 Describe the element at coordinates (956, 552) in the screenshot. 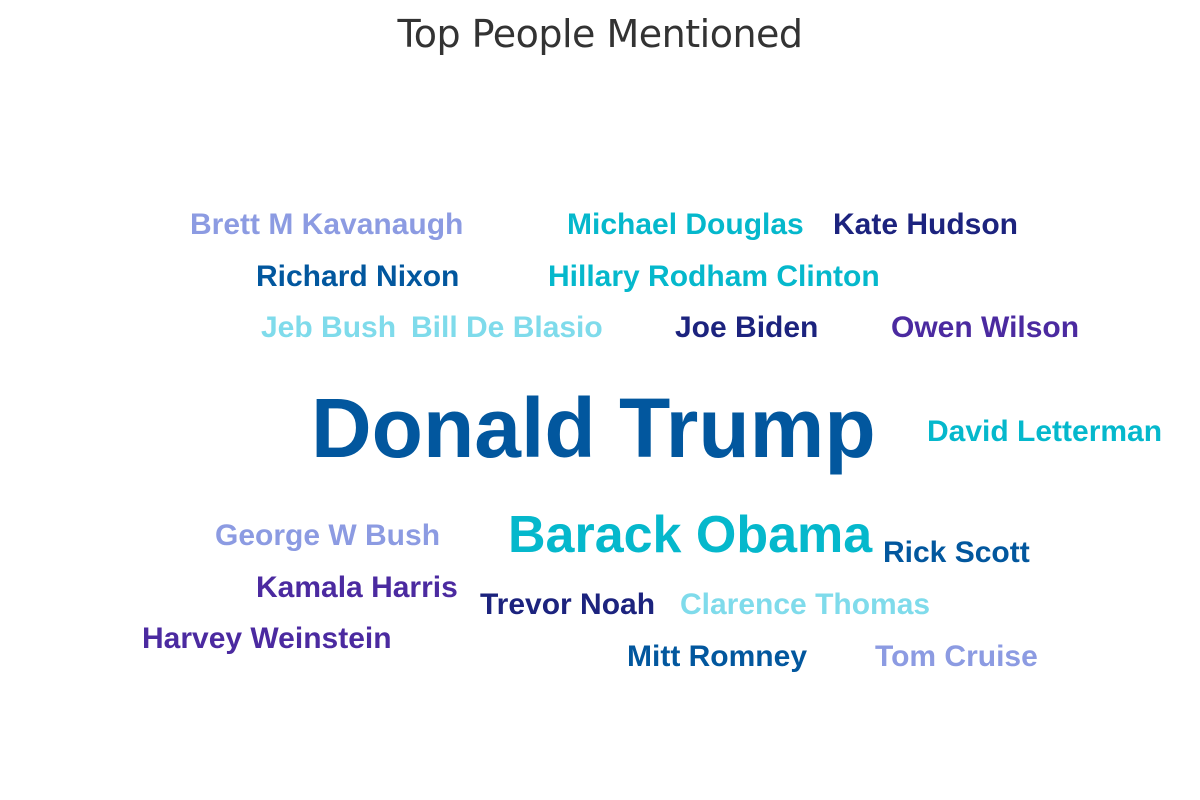

I see `word-rick-scott: Rick Scott` at that location.